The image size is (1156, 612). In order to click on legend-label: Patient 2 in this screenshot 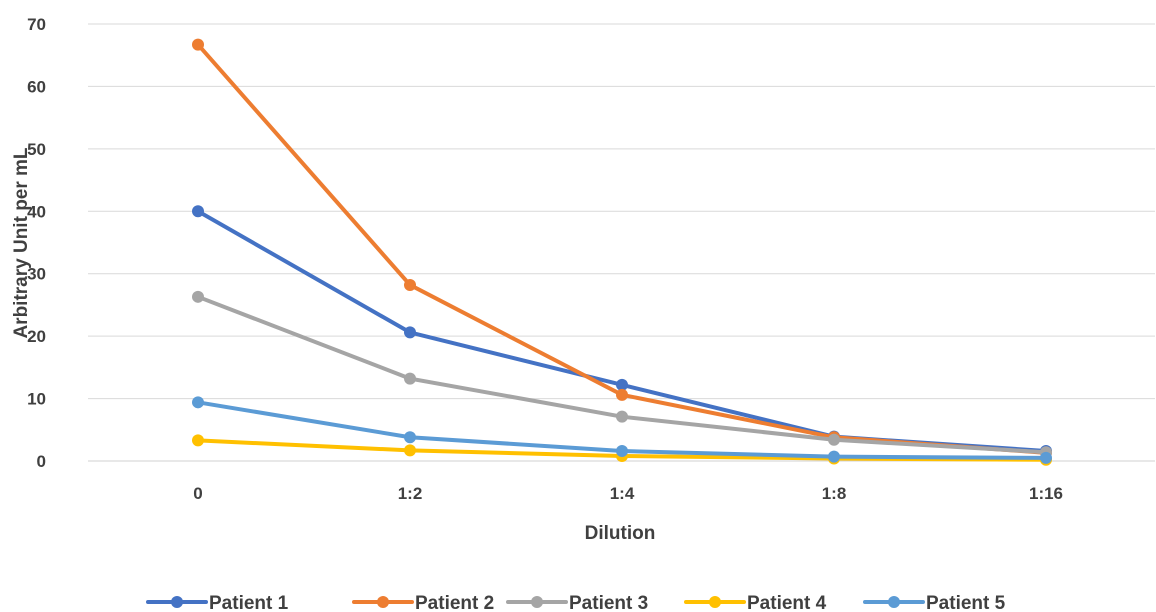, I will do `click(454, 602)`.